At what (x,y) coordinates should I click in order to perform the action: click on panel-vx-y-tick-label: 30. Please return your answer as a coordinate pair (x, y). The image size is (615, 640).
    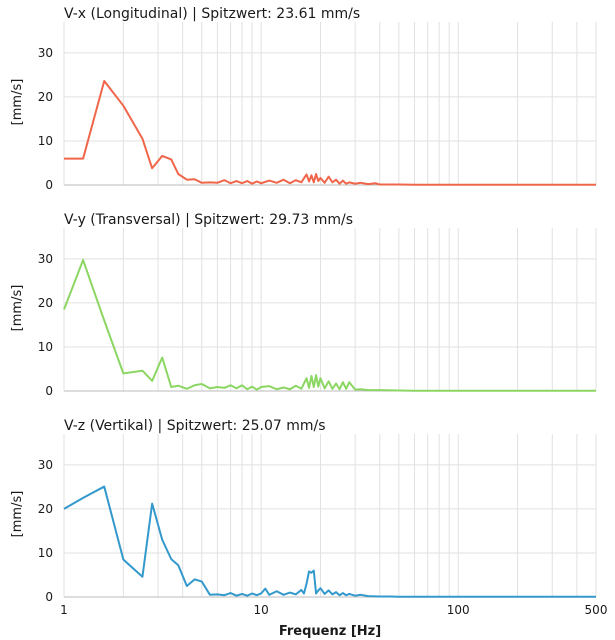
    Looking at the image, I should click on (45, 53).